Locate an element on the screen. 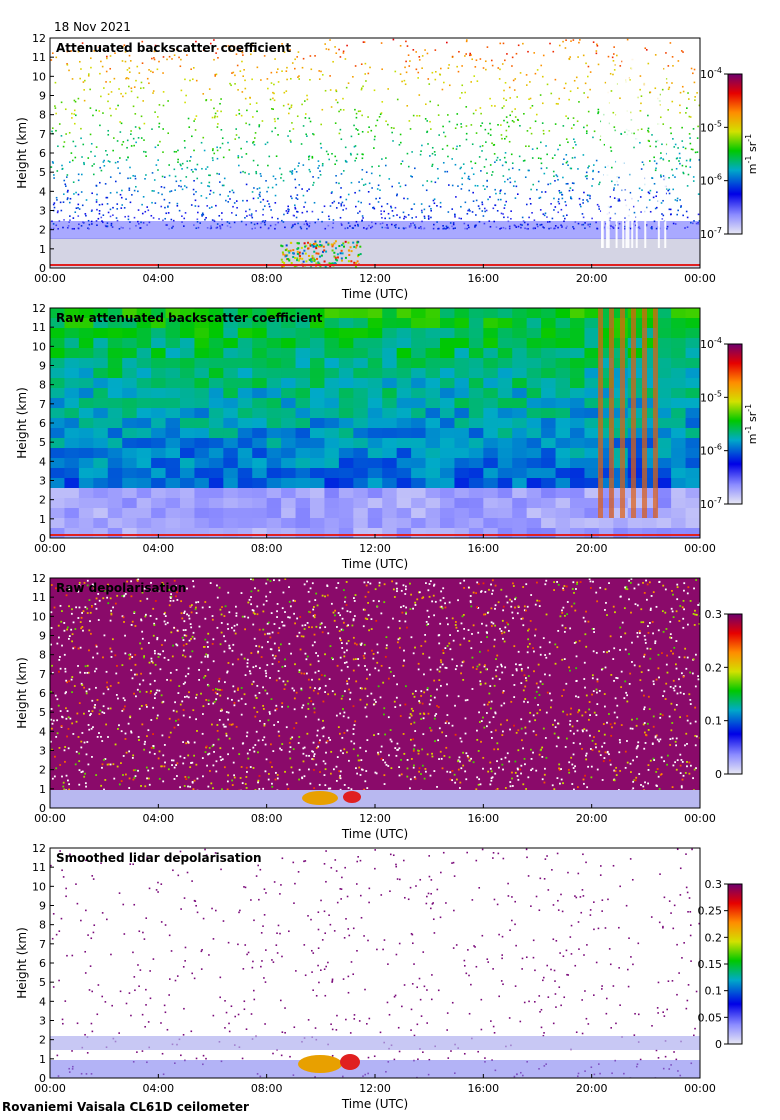 Image resolution: width=780 pixels, height=1120 pixels. cloud-blob is located at coordinates (316, 246).